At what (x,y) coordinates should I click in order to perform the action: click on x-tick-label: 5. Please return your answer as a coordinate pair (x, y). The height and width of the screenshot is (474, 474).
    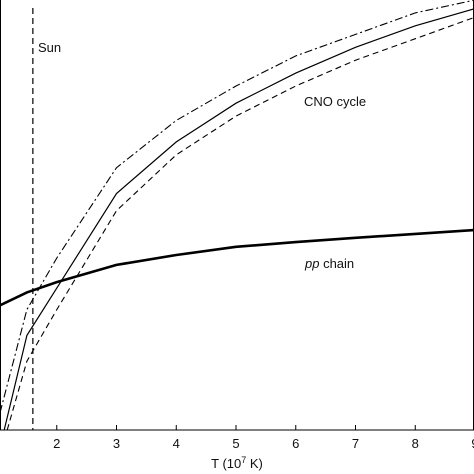
    Looking at the image, I should click on (235, 443).